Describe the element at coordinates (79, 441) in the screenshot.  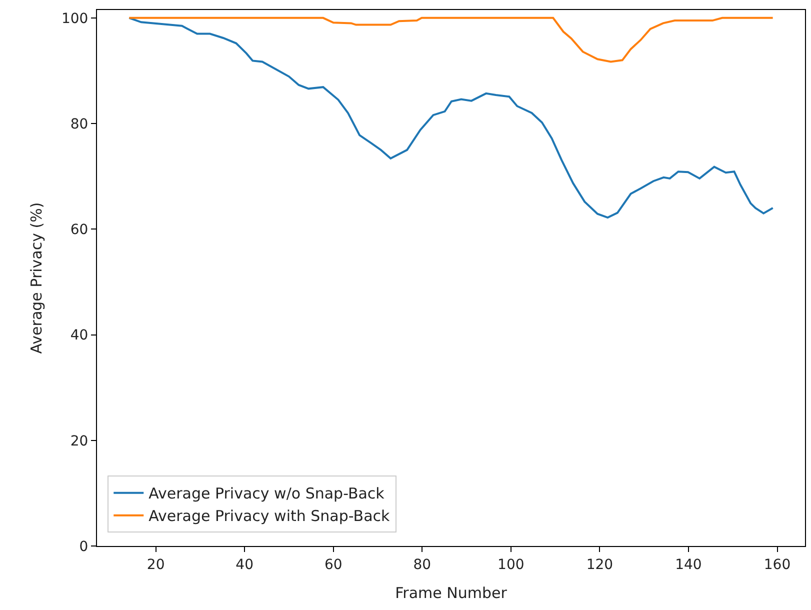
I see `y-tick-label: 20` at that location.